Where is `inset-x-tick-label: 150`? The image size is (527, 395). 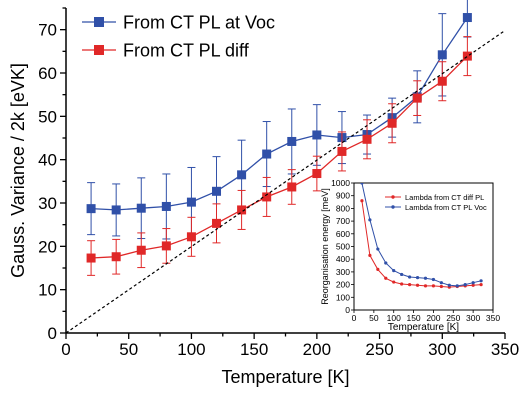 inset-x-tick-label: 150 is located at coordinates (413, 318).